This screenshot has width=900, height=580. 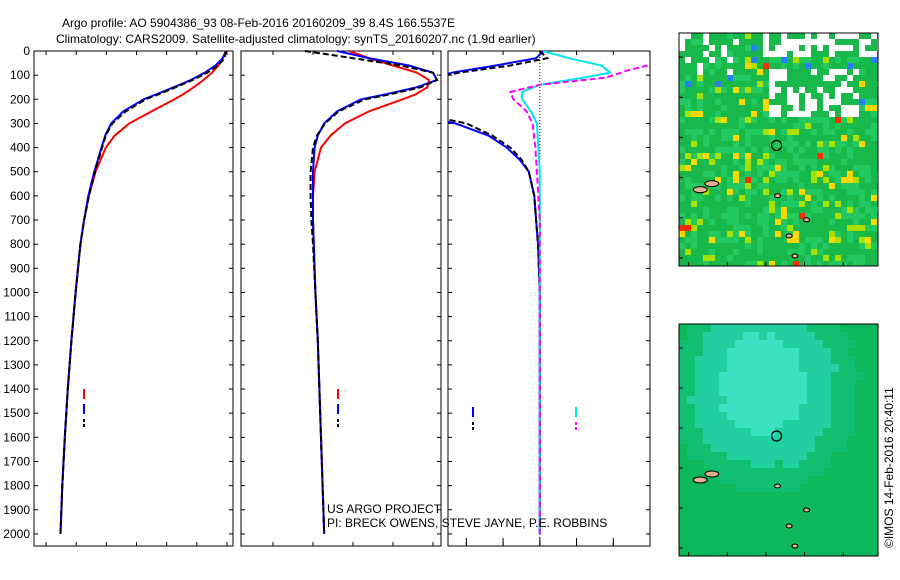 What do you see at coordinates (20, 99) in the screenshot?
I see `y-tick-label: 200` at bounding box center [20, 99].